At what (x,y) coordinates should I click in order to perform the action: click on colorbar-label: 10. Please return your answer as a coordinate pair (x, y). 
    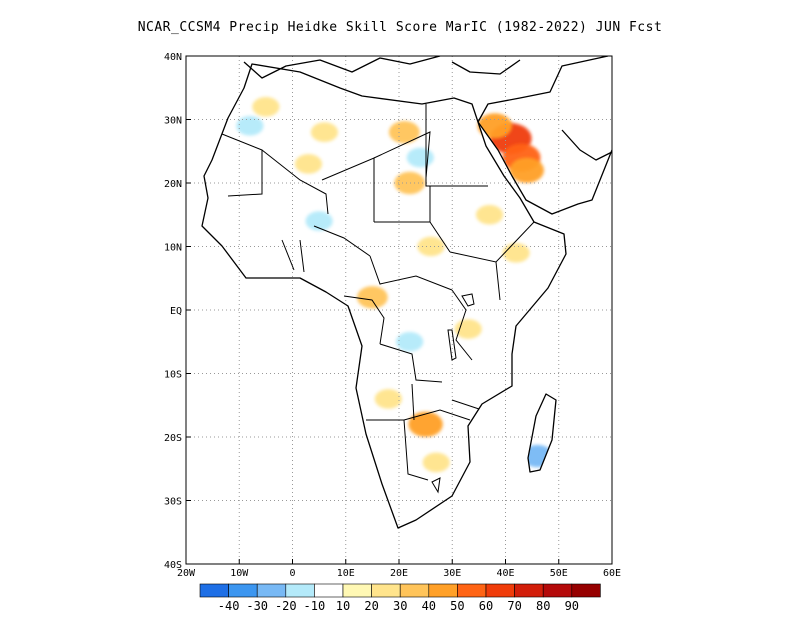
    Looking at the image, I should click on (343, 606).